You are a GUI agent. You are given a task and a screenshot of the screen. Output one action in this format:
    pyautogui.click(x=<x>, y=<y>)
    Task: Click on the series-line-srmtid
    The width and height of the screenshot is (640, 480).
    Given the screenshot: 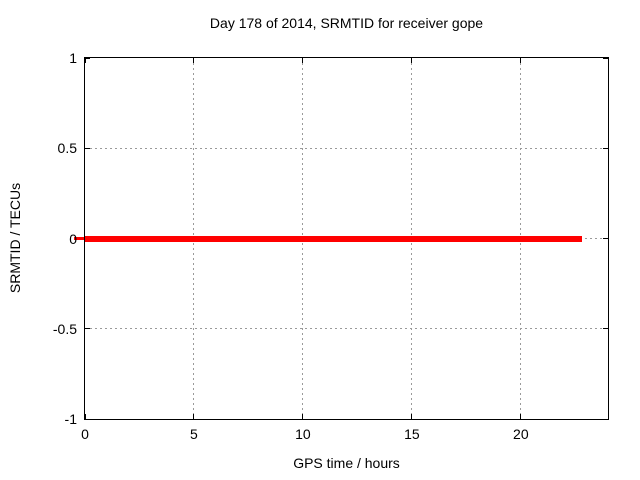 What is the action you would take?
    pyautogui.click(x=333, y=238)
    